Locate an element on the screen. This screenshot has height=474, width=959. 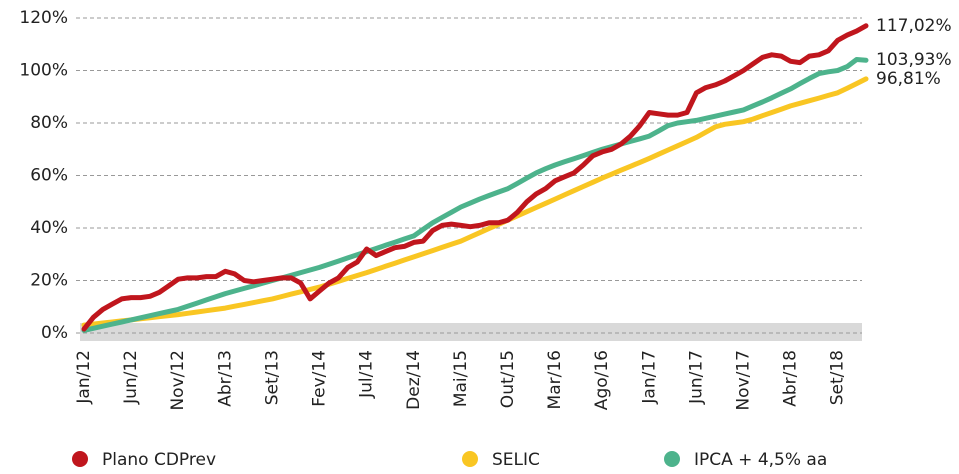
x-tick-label: Mai/15 is located at coordinates (461, 378).